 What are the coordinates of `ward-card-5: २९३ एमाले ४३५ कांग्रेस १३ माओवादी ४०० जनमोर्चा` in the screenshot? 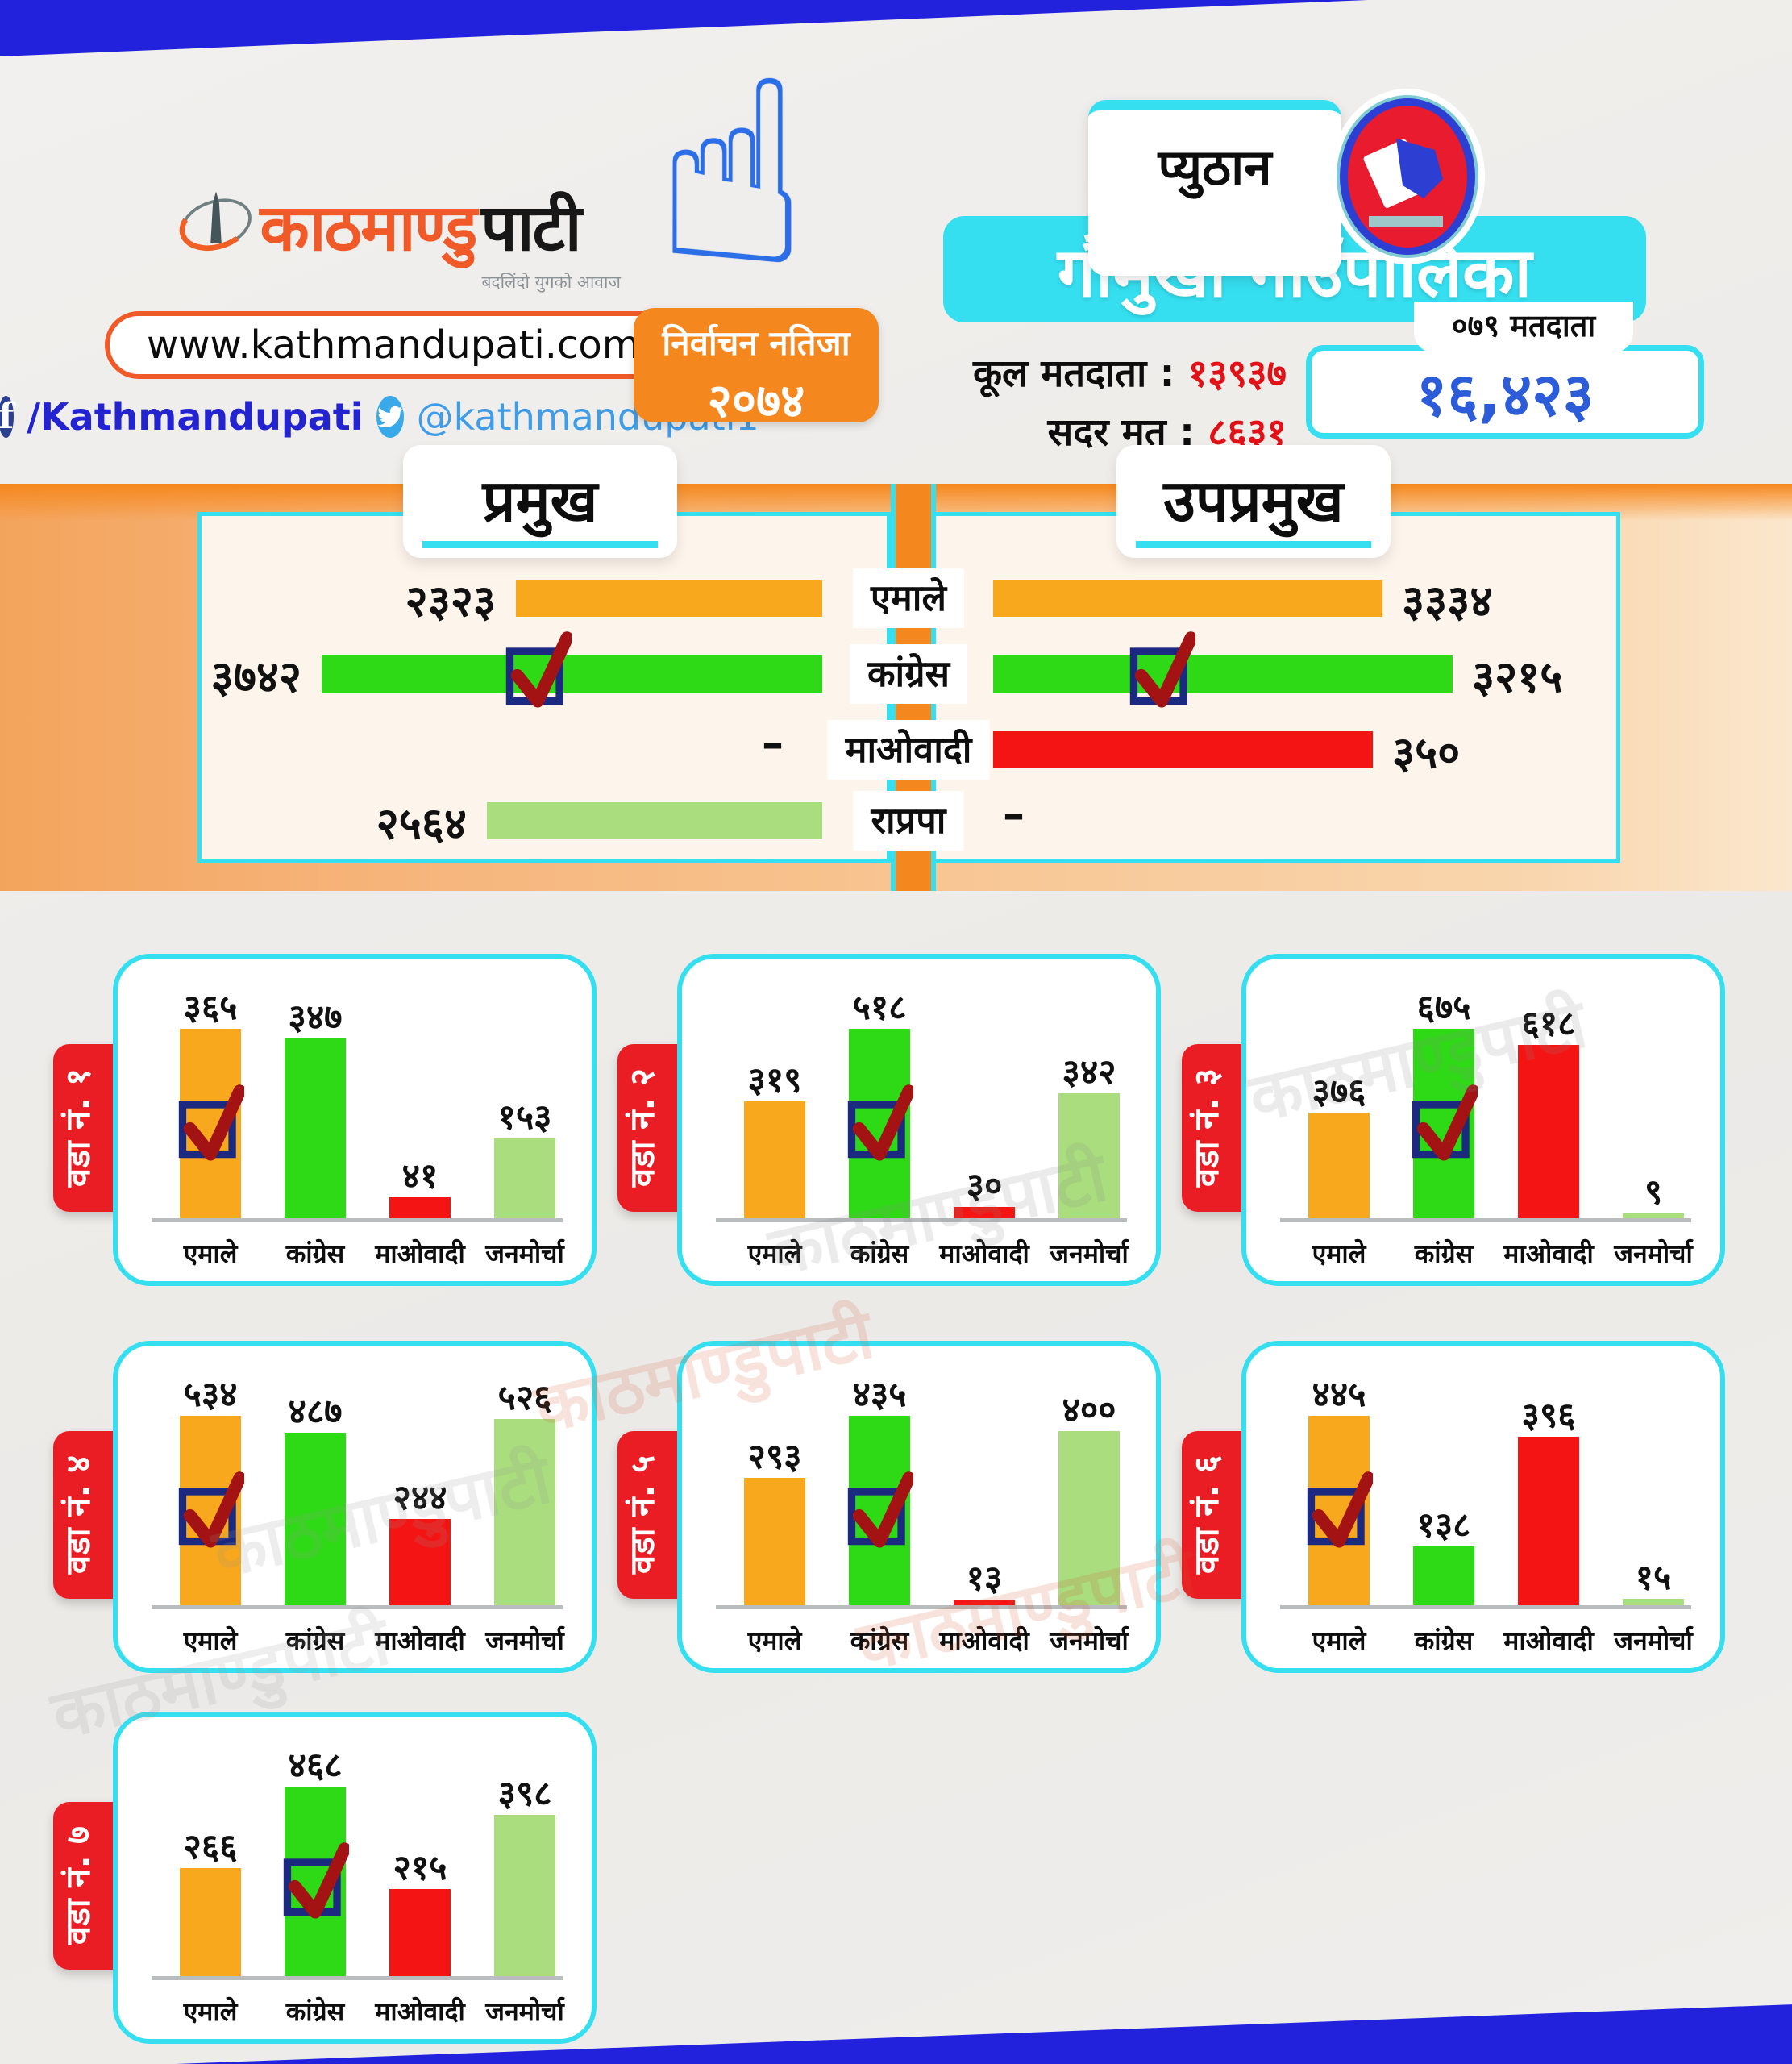 It's located at (919, 1507).